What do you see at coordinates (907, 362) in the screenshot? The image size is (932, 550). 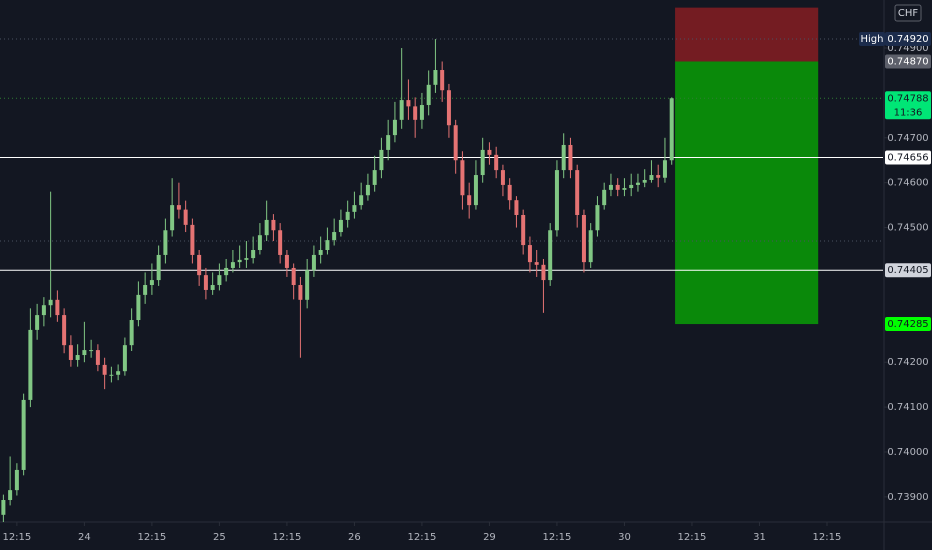 I see `y-tick-label: 0.74200` at bounding box center [907, 362].